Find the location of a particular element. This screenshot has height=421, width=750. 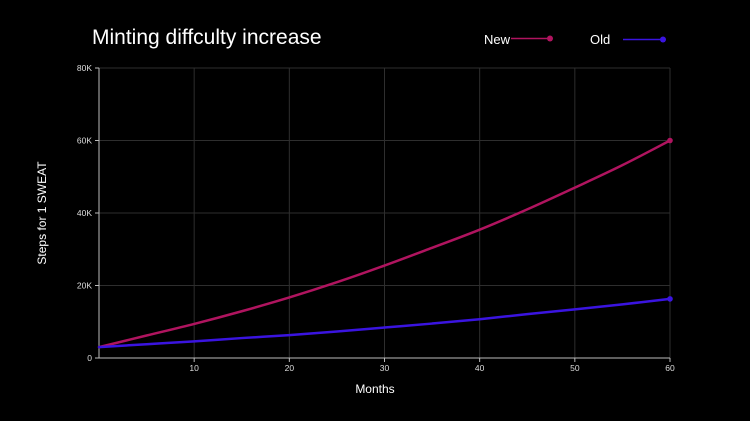

y-tick-label: 20K is located at coordinates (84, 286).